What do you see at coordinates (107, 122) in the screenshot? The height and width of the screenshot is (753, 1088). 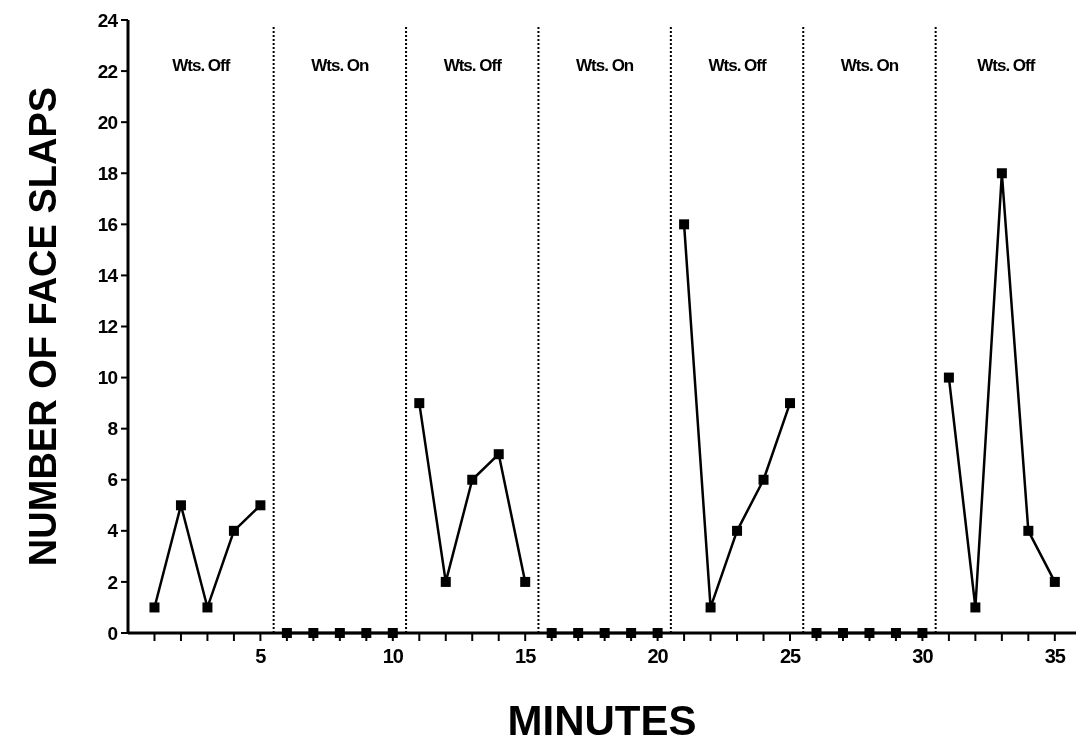 I see `y-tick-label: 20` at bounding box center [107, 122].